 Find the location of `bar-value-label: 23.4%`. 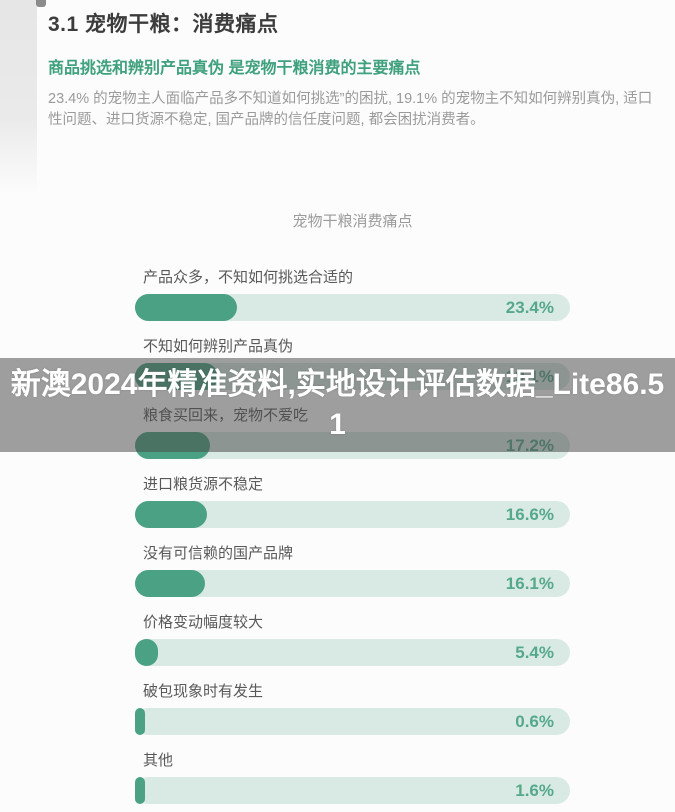

bar-value-label: 23.4% is located at coordinates (529, 307).